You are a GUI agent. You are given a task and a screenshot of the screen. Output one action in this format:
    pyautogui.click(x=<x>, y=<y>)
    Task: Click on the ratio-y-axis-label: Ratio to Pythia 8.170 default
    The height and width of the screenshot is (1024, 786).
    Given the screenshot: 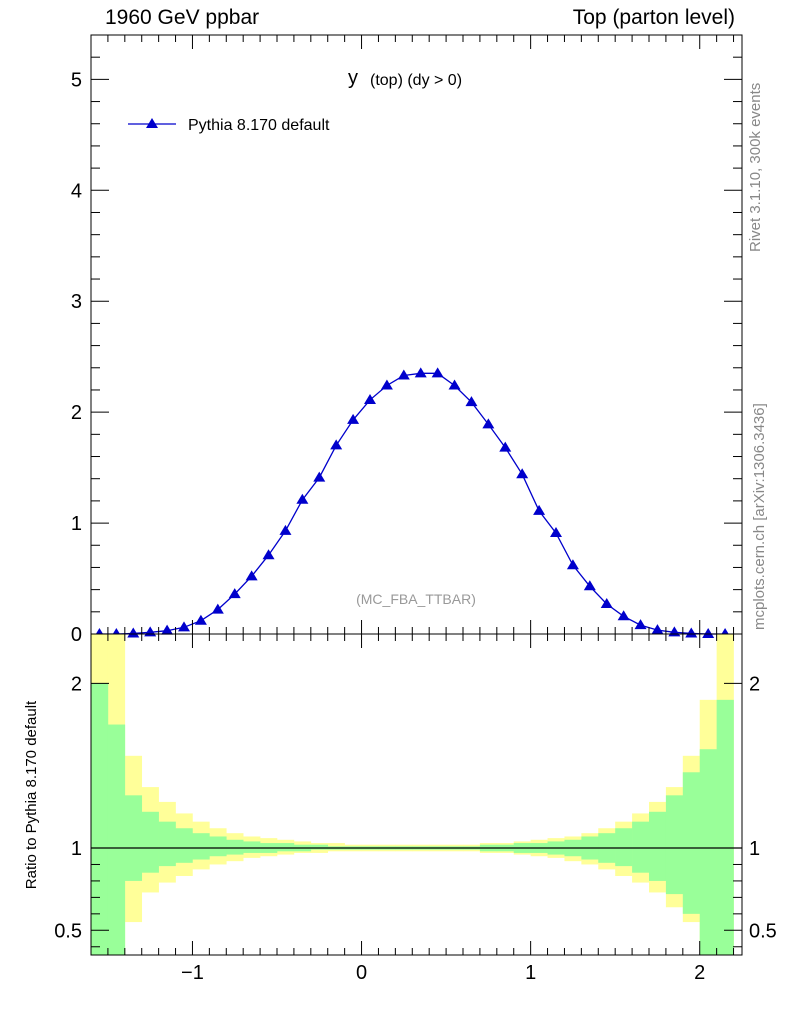 What is the action you would take?
    pyautogui.click(x=31, y=794)
    